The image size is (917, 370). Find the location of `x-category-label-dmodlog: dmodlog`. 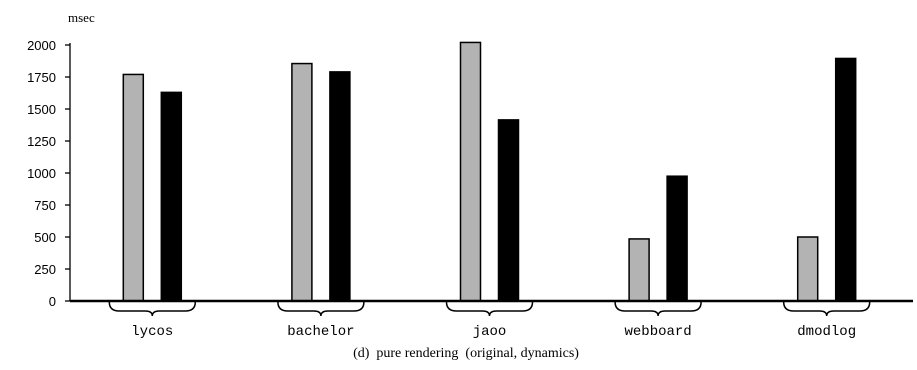

x-category-label-dmodlog: dmodlog is located at coordinates (826, 332).